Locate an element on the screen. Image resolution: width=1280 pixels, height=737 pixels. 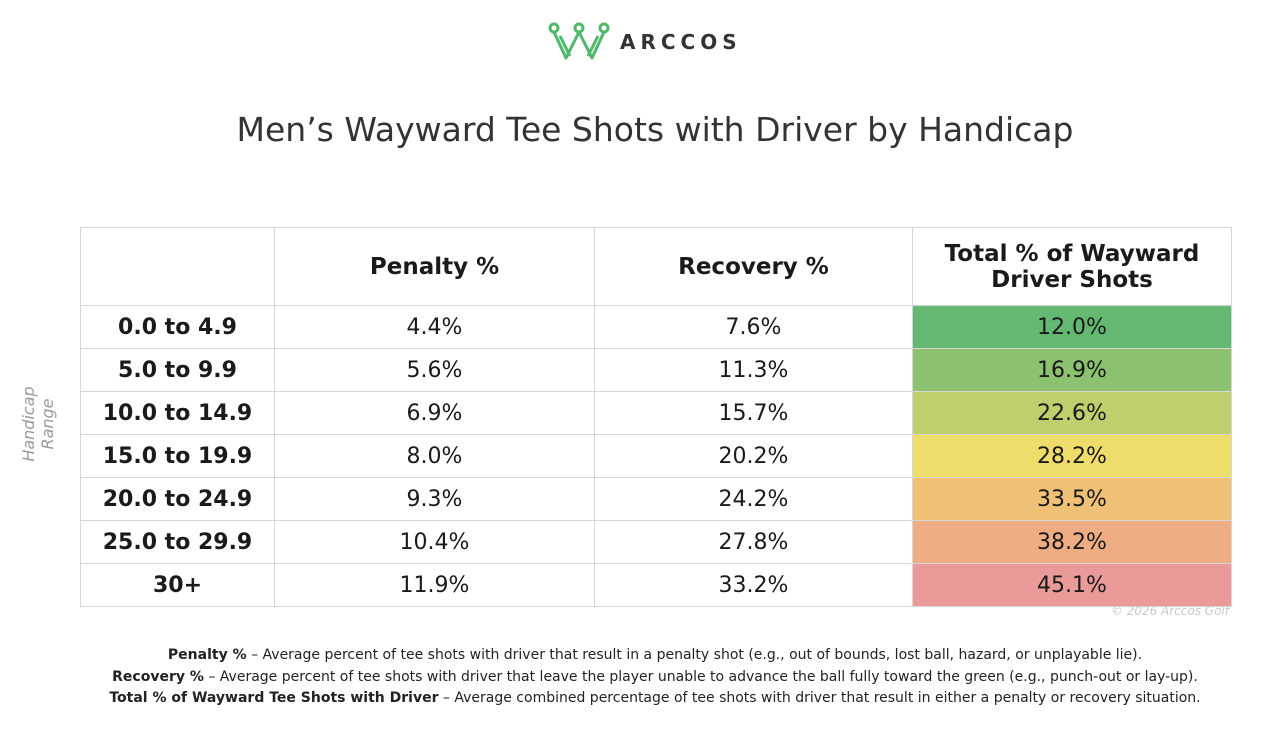
axis-label: Handicap Range is located at coordinates (38, 424).